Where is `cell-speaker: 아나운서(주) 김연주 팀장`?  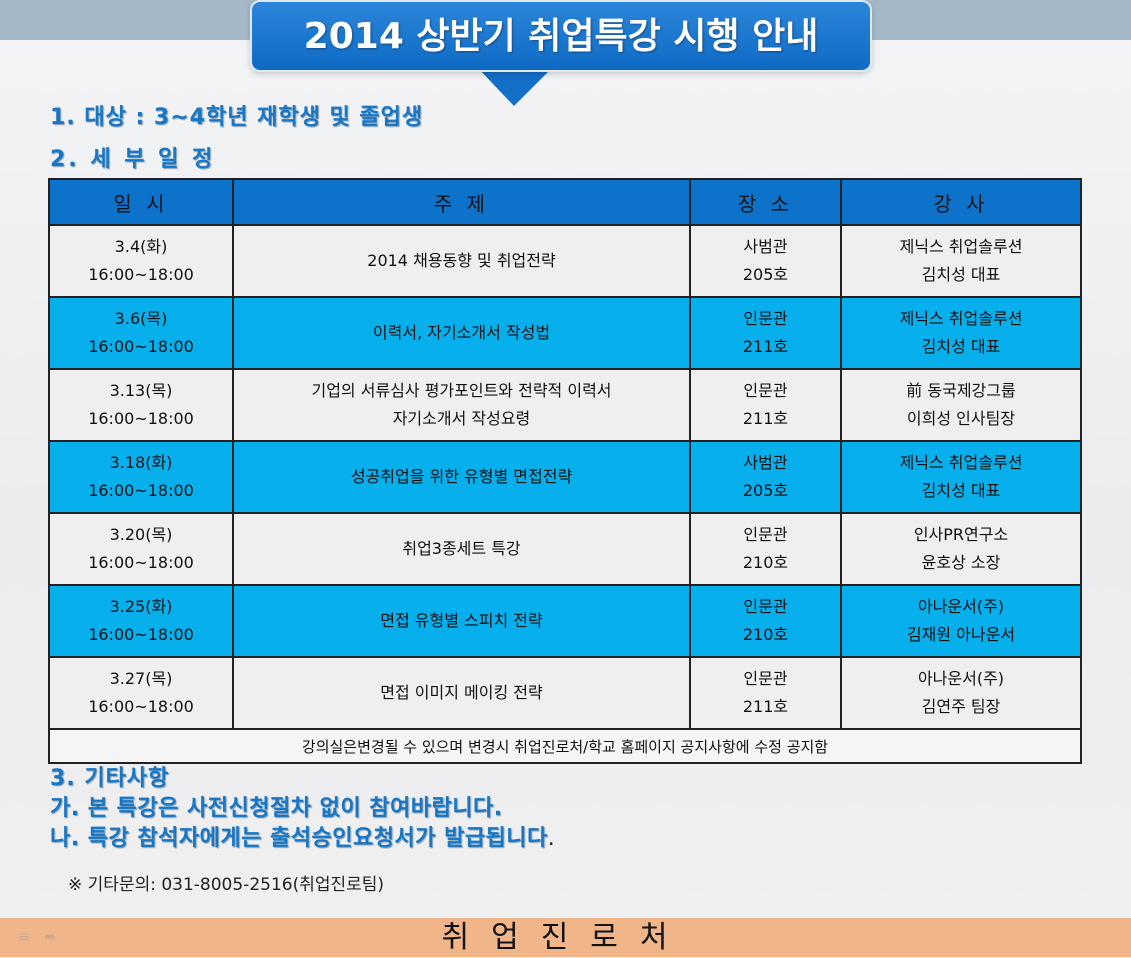 cell-speaker: 아나운서(주) 김연주 팀장 is located at coordinates (961, 693).